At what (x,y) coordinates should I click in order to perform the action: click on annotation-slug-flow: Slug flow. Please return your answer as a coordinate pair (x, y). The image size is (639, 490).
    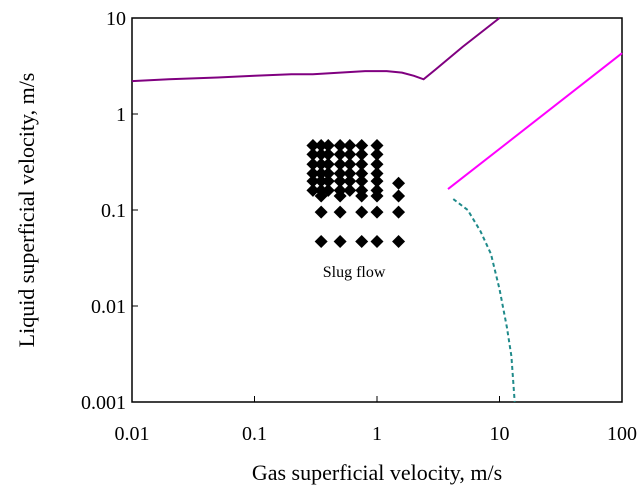
    Looking at the image, I should click on (354, 272).